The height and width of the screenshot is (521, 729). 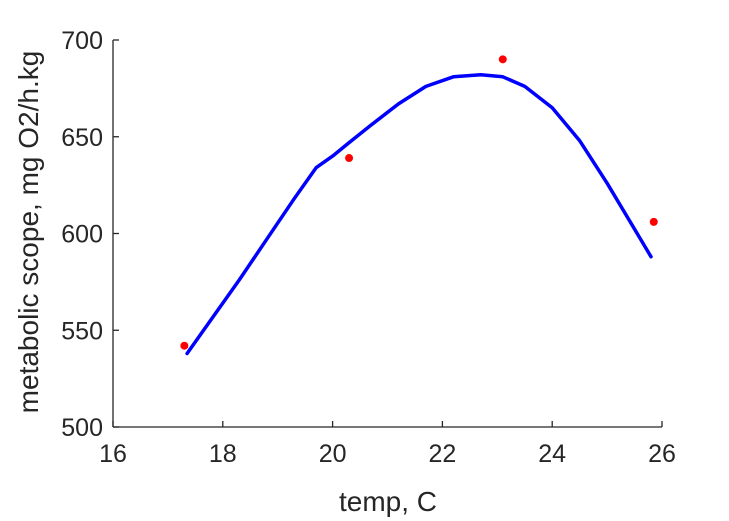 What do you see at coordinates (388, 501) in the screenshot?
I see `x-axis-label: temp, C` at bounding box center [388, 501].